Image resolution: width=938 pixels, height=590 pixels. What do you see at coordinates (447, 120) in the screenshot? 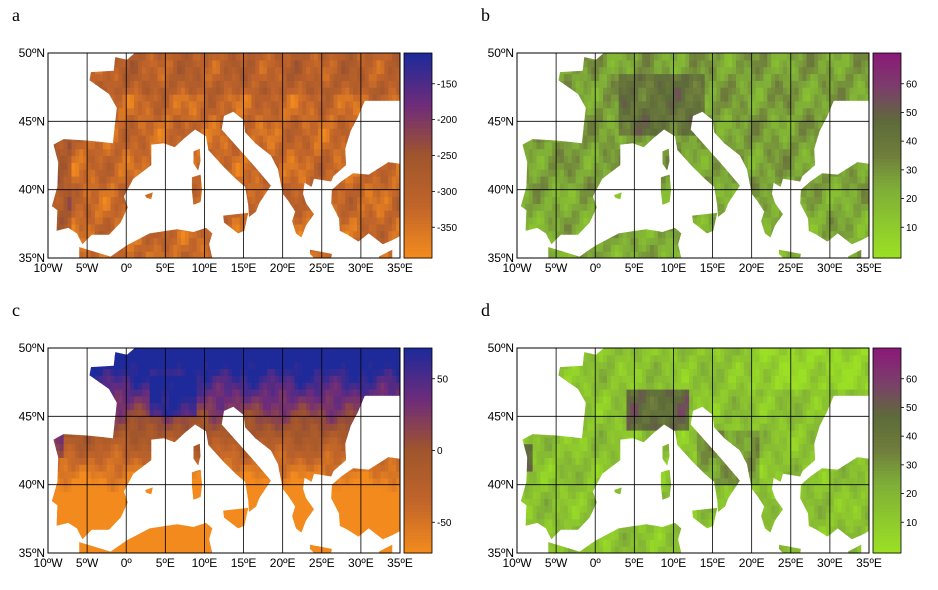
I see `colorbar-tick-label: -200` at bounding box center [447, 120].